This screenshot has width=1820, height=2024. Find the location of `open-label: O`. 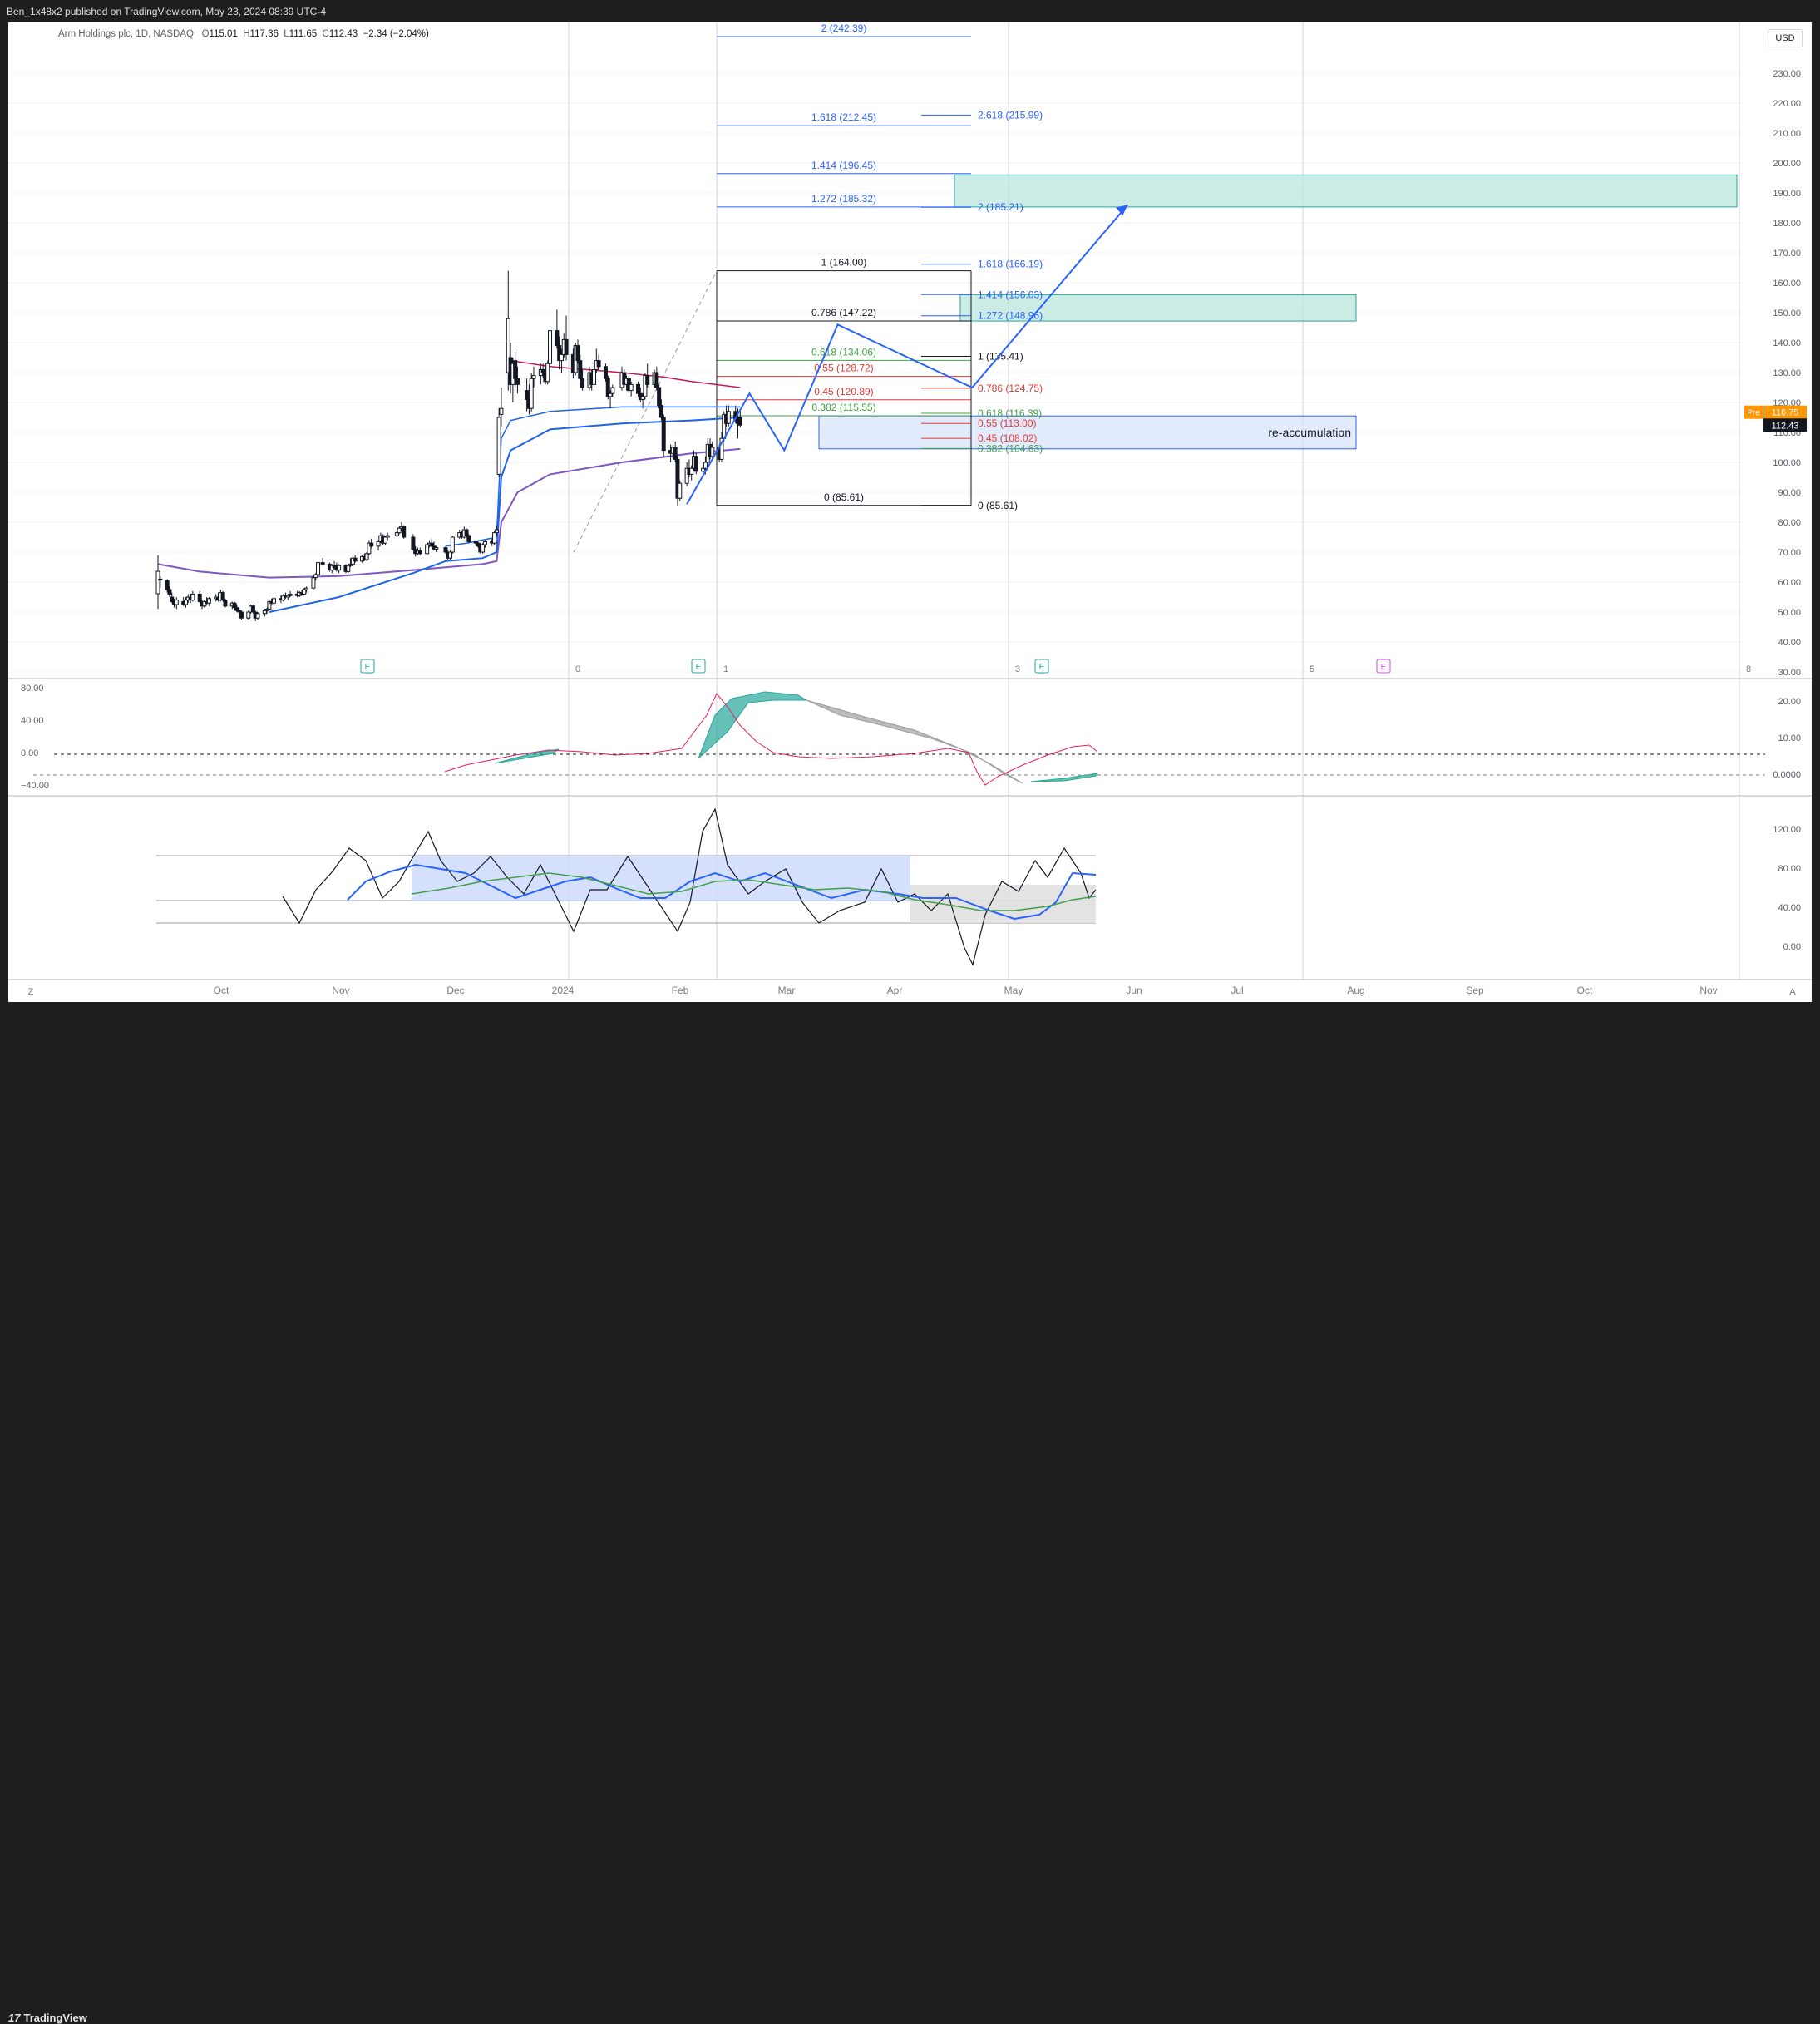

open-label: O is located at coordinates (205, 34).